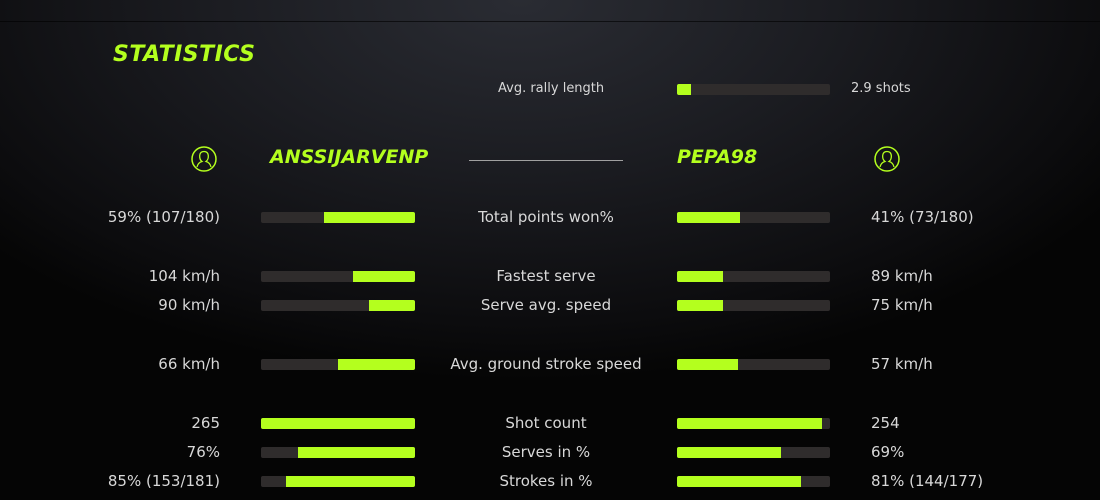  What do you see at coordinates (927, 481) in the screenshot?
I see `right-stat-value: 81% (144/177)` at bounding box center [927, 481].